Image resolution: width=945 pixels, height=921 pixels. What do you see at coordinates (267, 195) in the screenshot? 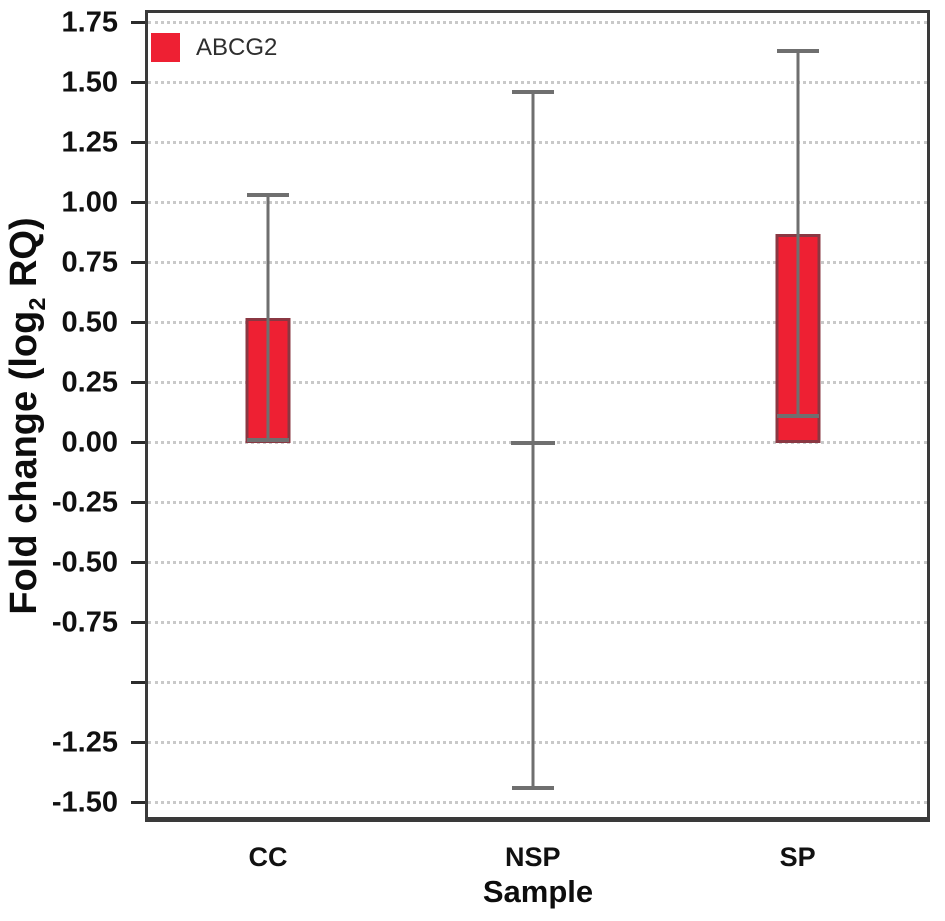
I see `error-cap-high-cc` at bounding box center [267, 195].